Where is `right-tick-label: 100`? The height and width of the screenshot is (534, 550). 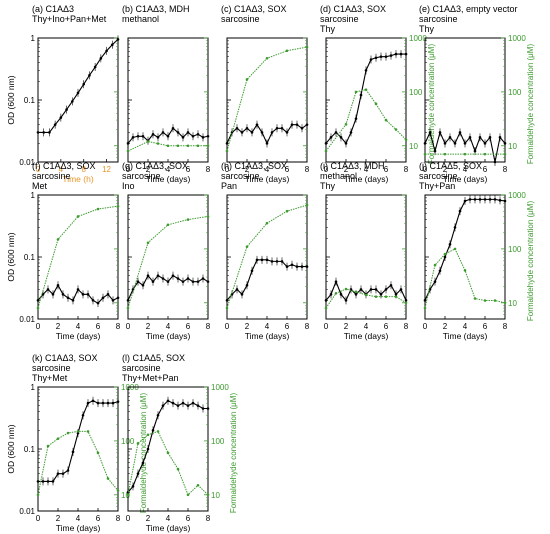 right-tick-label: 100 is located at coordinates (218, 441).